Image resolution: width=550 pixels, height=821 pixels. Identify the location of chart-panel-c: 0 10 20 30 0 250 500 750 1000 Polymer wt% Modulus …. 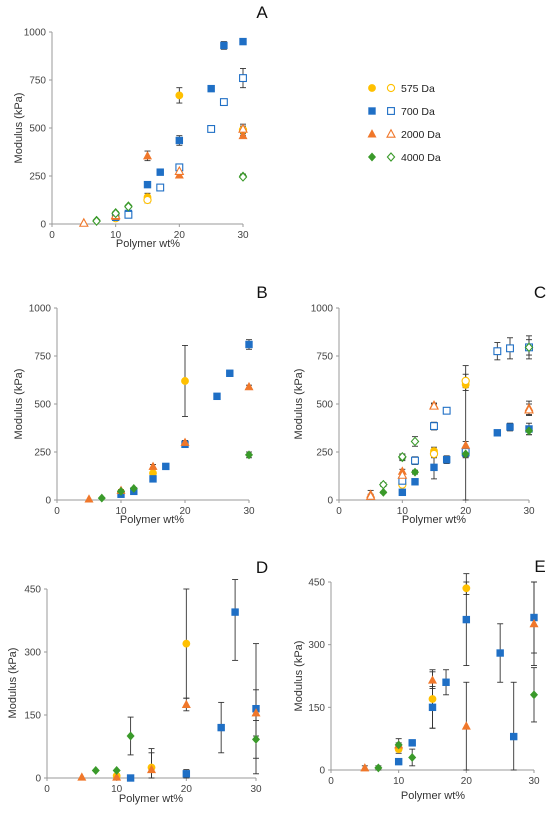
(419, 404).